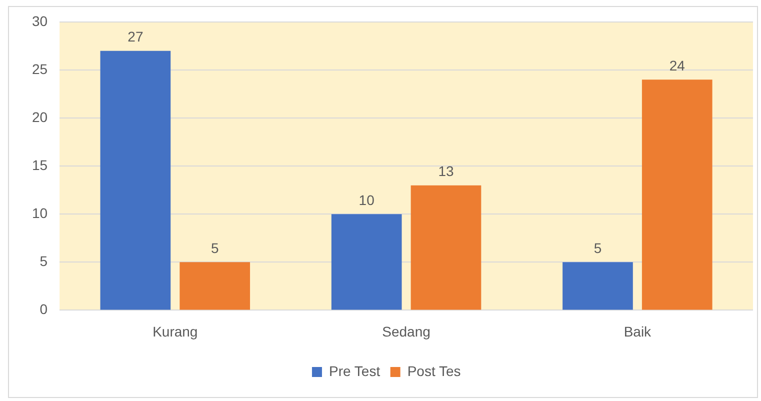 This screenshot has height=401, width=761. I want to click on y-tick-label: 15, so click(40, 164).